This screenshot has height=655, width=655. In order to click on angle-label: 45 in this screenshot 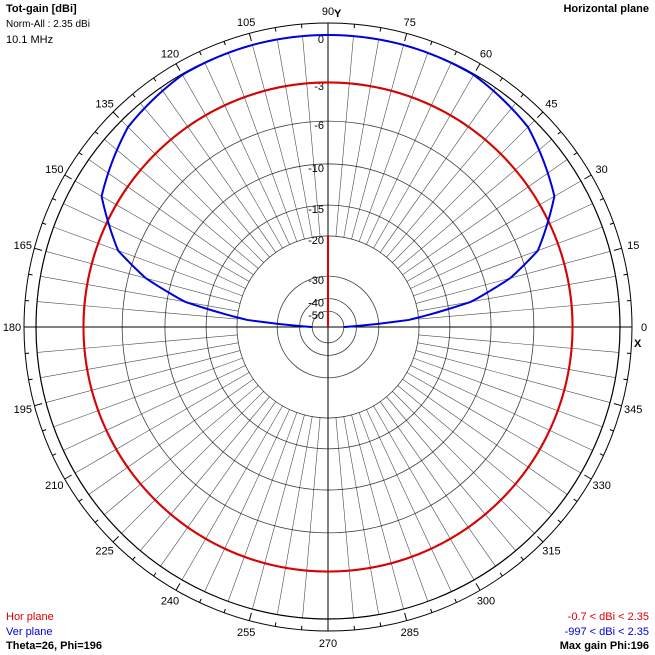, I will do `click(551, 105)`.